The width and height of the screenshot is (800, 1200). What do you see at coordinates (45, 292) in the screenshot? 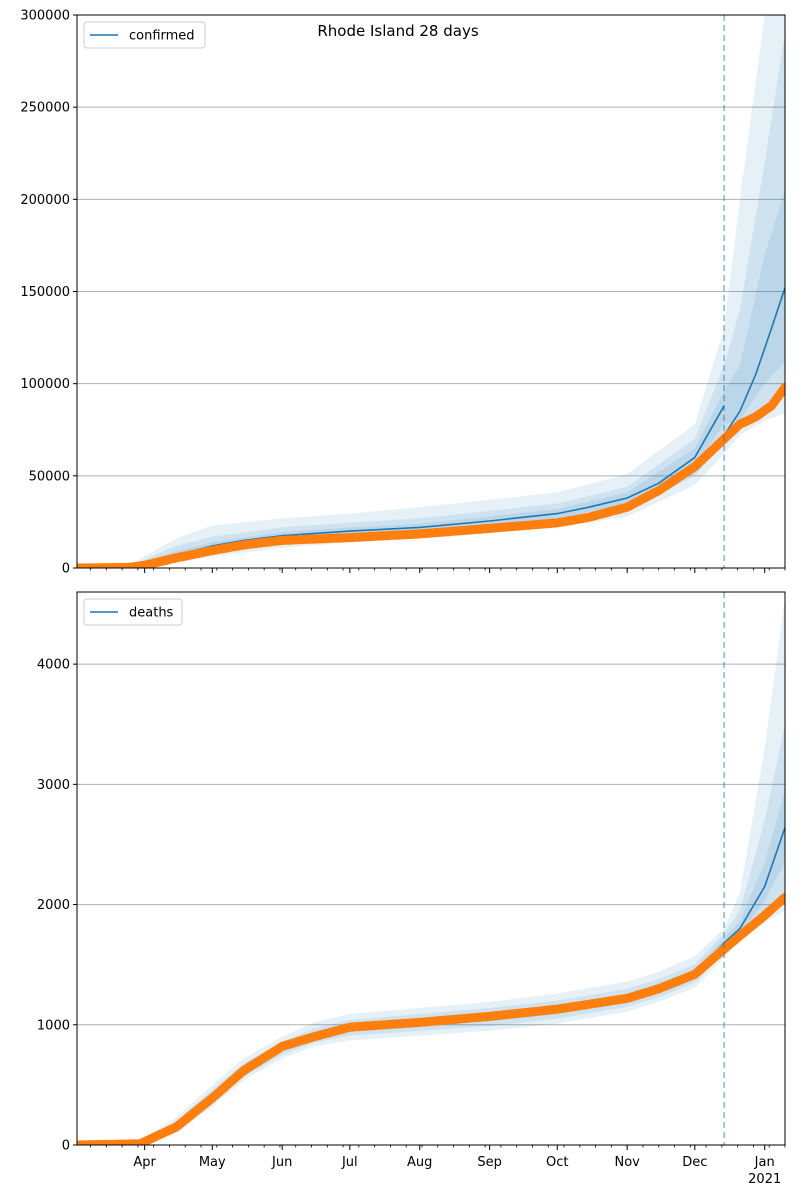
I see `y-tick-label: 150000` at bounding box center [45, 292].